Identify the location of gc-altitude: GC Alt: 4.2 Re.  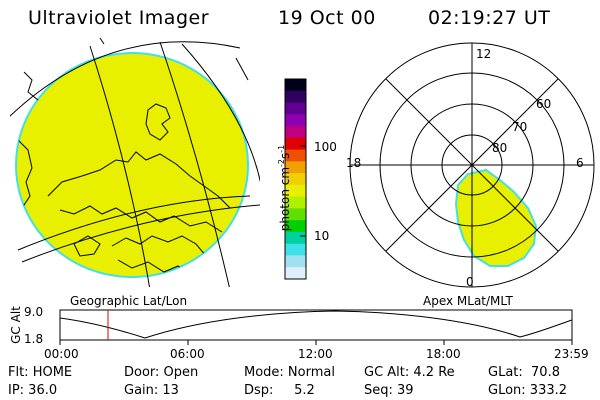
(409, 372).